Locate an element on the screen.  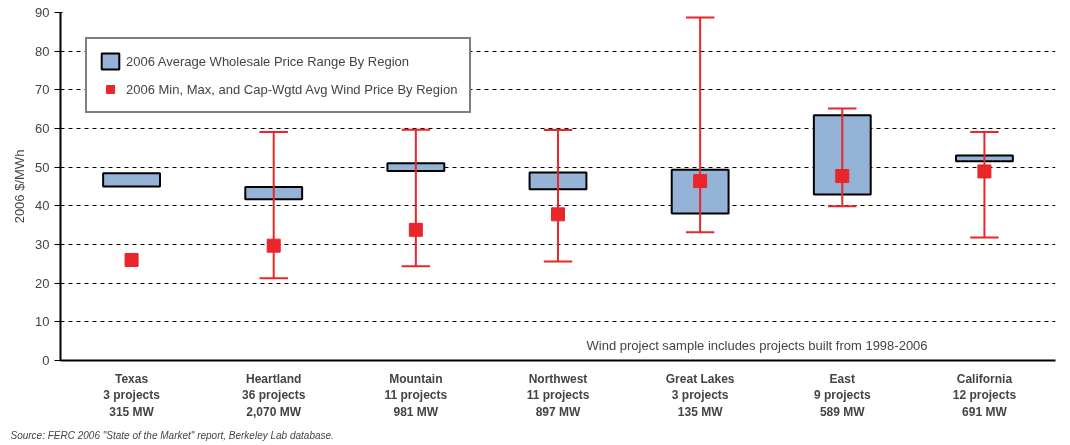
y-tick-label: 50 is located at coordinates (42, 167).